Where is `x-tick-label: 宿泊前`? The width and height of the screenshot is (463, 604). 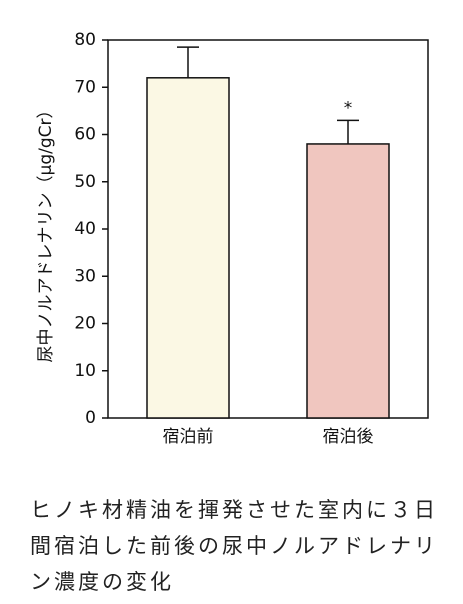 x-tick-label: 宿泊前 is located at coordinates (188, 437).